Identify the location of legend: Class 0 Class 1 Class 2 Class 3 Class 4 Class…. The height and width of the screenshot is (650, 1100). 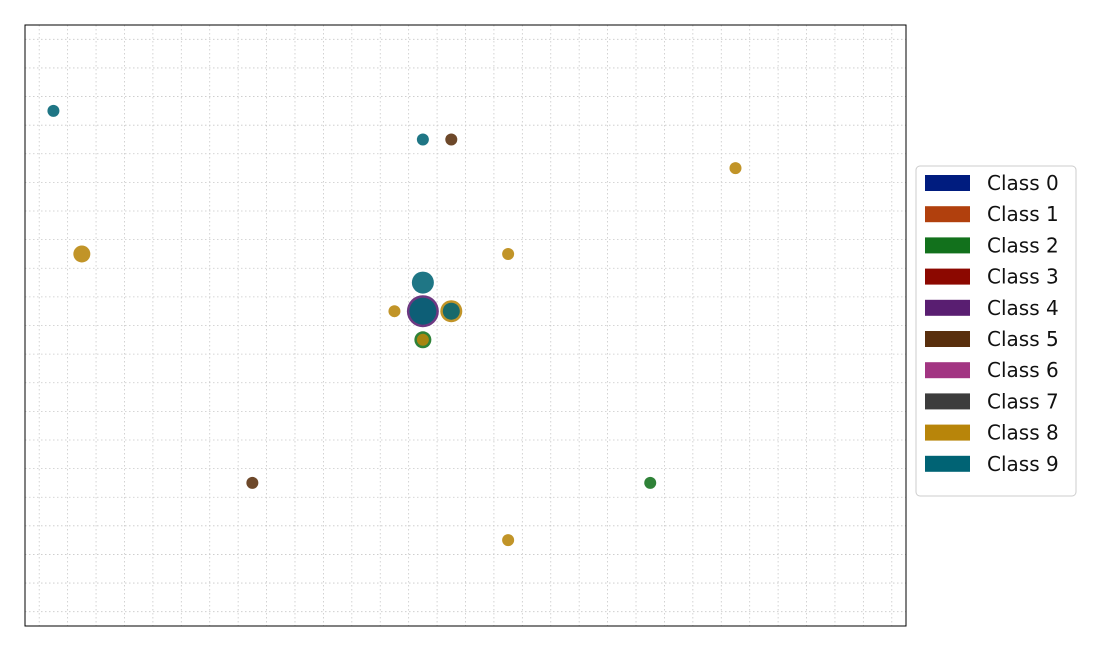
(996, 331).